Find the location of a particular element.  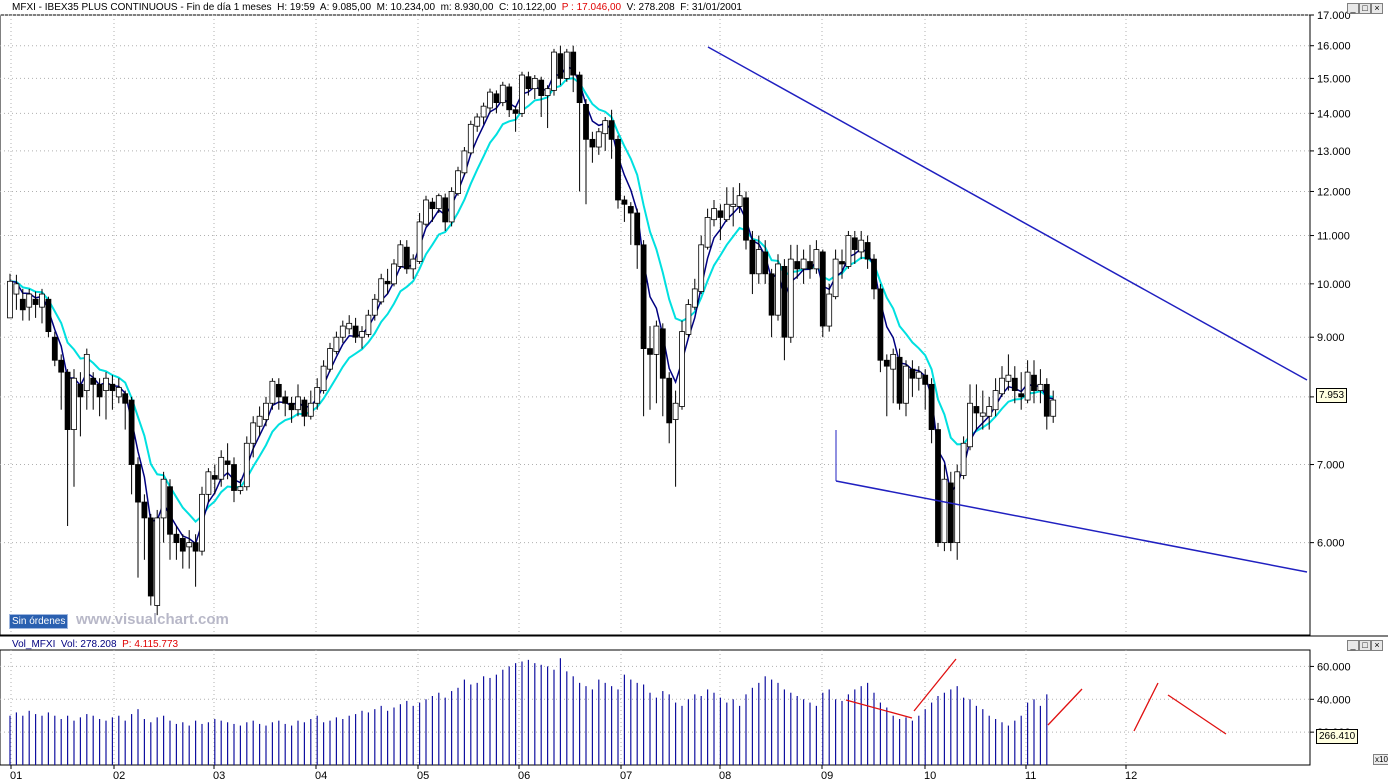

volume-readout: V: 278.208 is located at coordinates (650, 7).